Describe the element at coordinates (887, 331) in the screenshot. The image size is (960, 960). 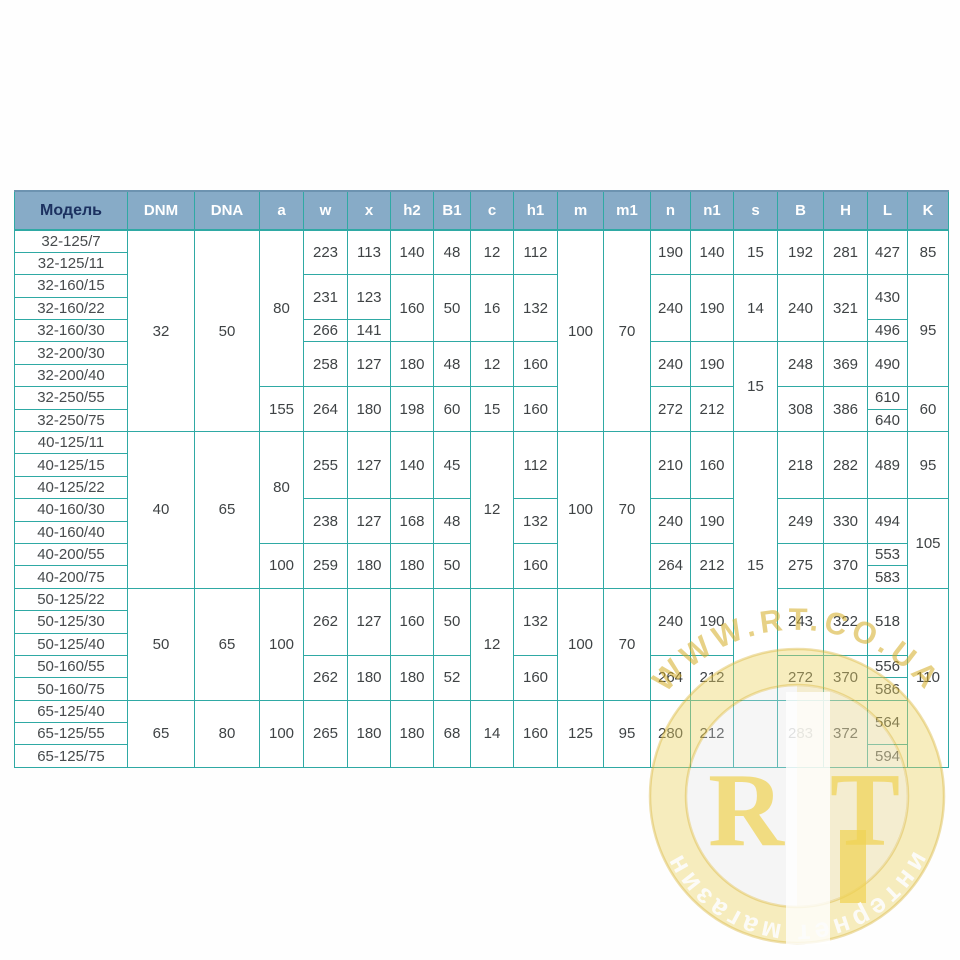
I see `value-cell: 496` at that location.